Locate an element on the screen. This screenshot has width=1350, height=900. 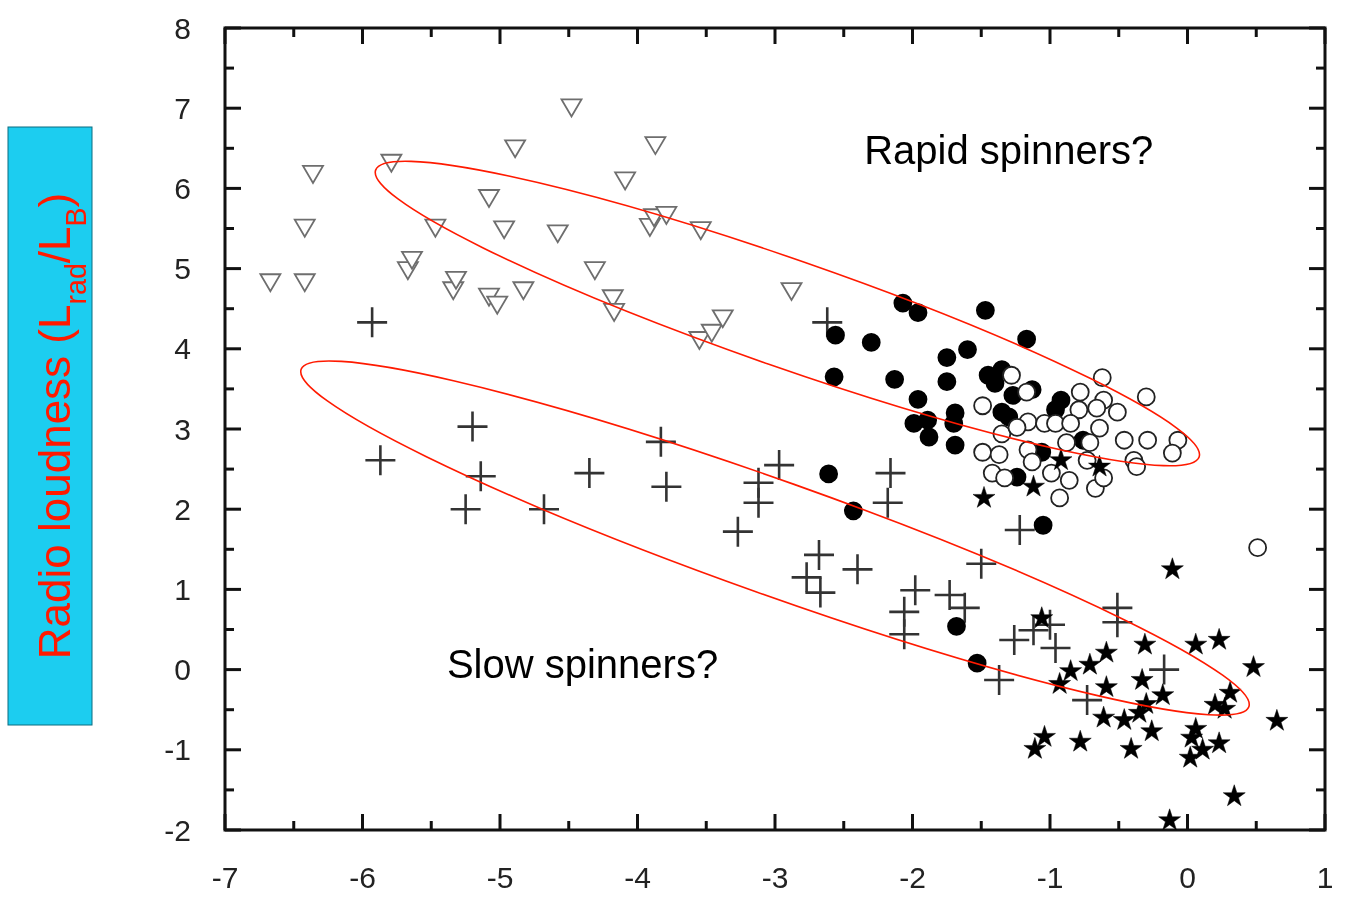
annotation: Slow spinners? is located at coordinates (582, 663).